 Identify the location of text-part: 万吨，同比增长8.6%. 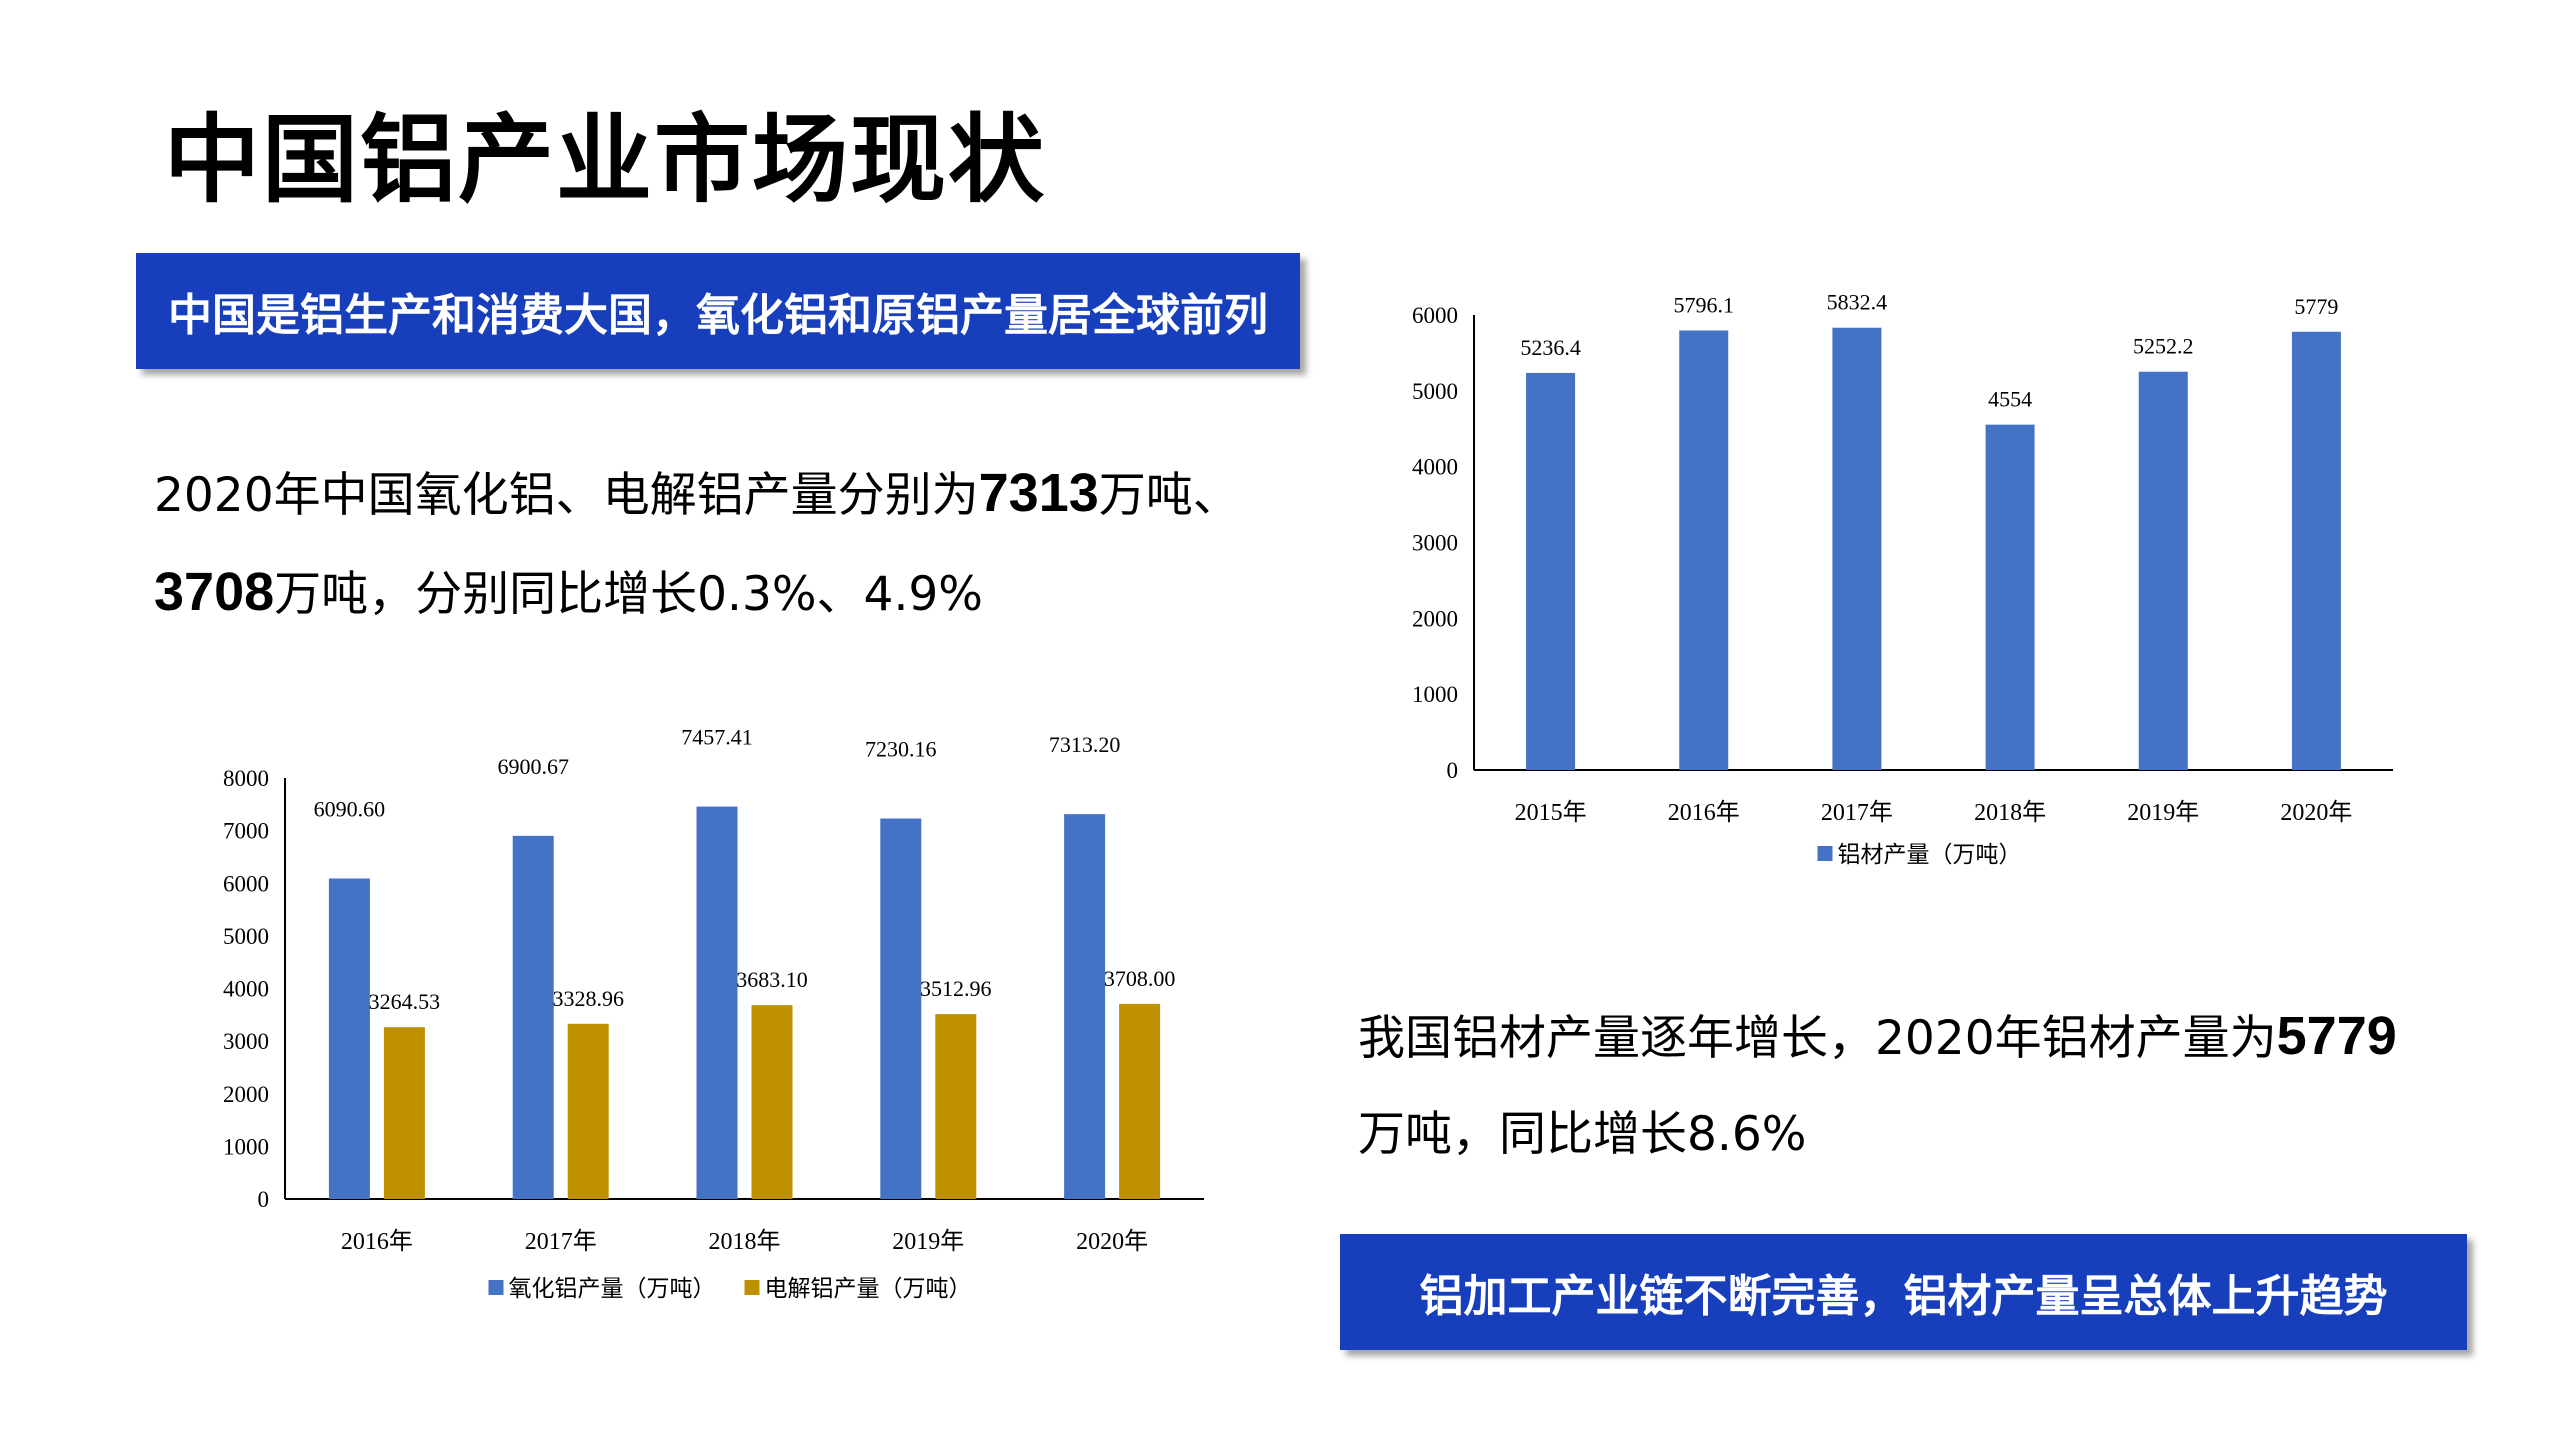
(1582, 1134).